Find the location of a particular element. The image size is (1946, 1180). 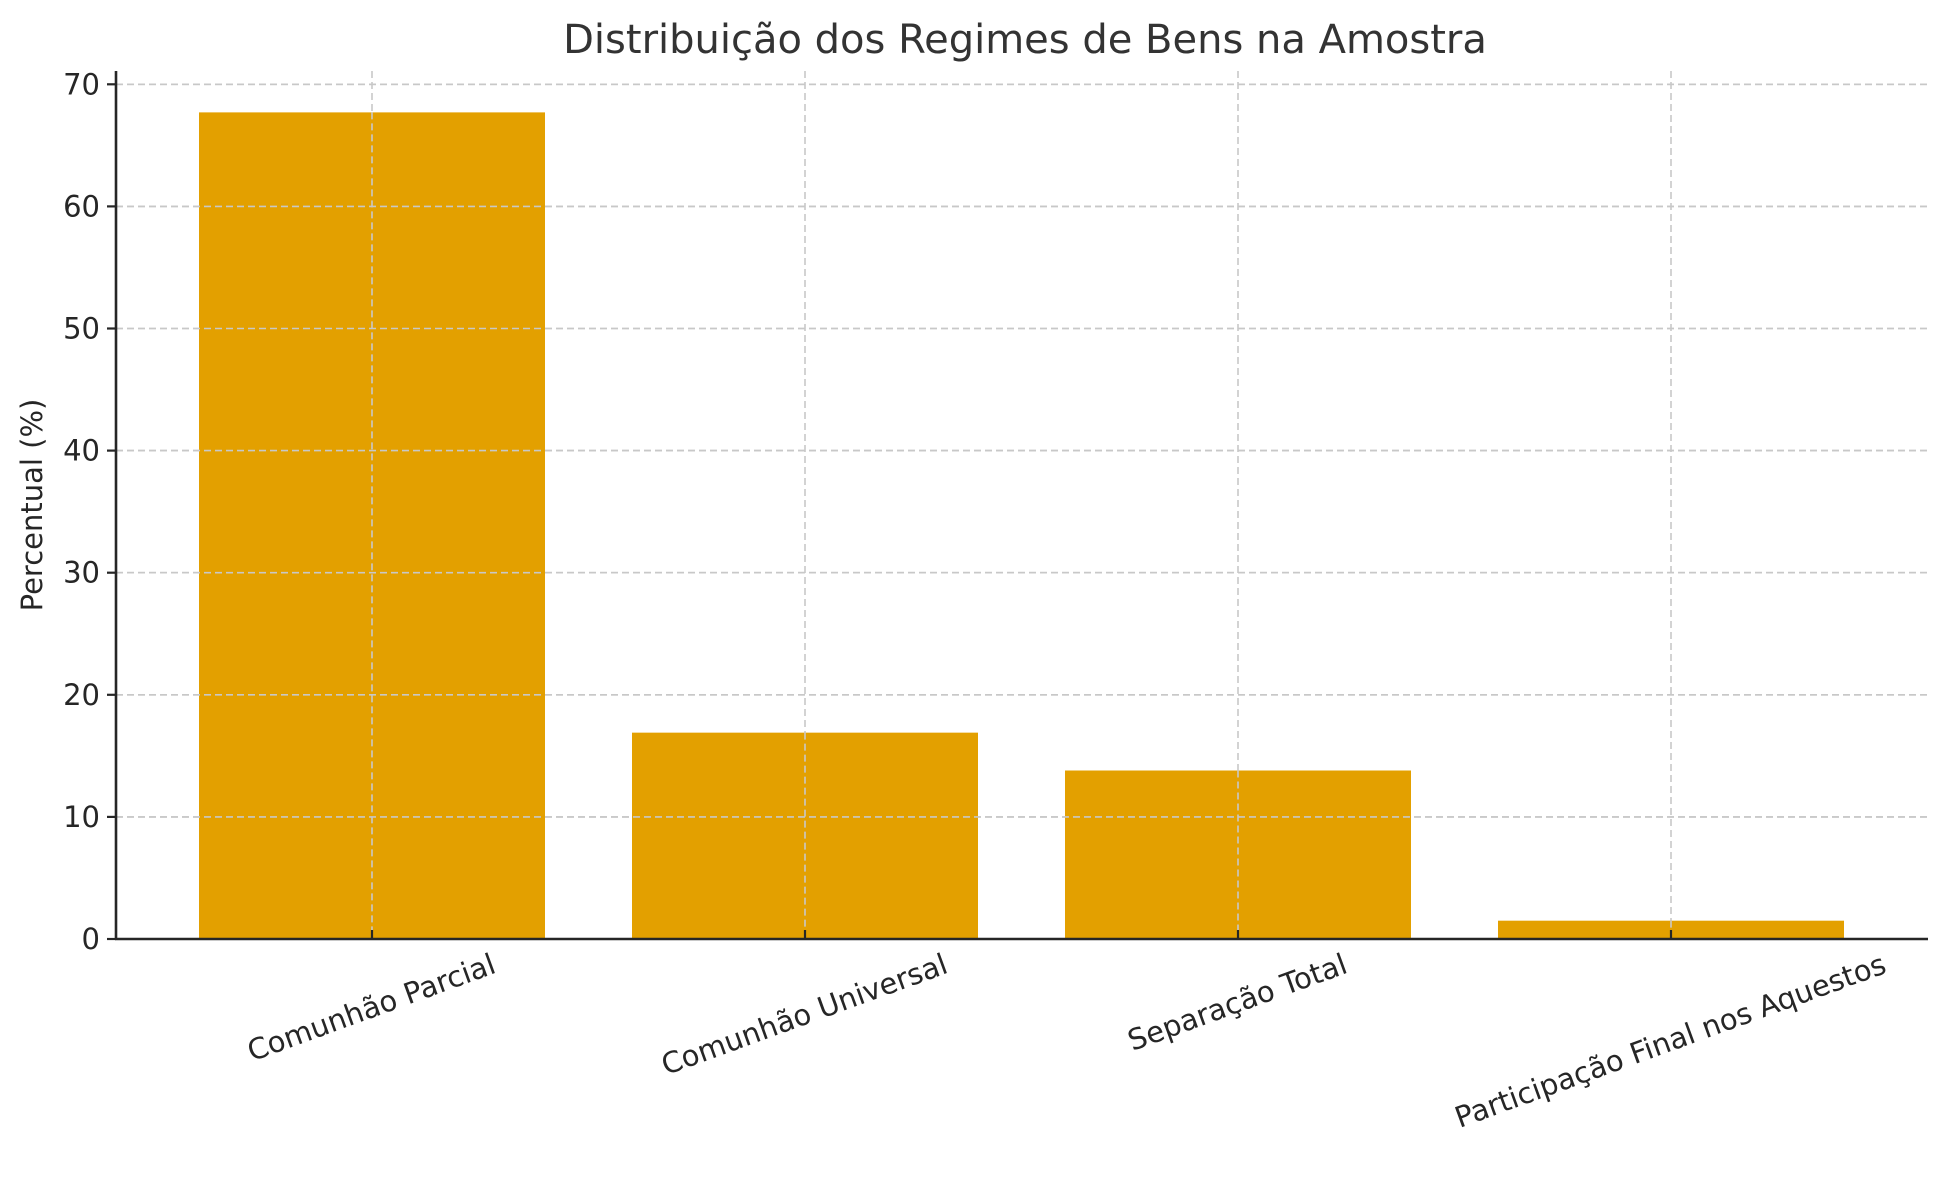

y-tick-label: 20 is located at coordinates (81, 695).